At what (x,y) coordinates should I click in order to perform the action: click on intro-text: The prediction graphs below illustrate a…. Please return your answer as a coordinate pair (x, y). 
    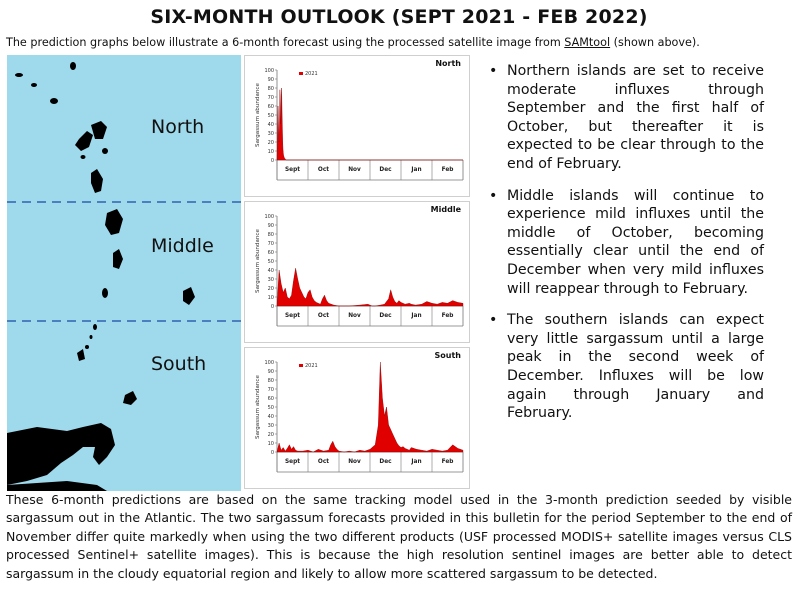
    Looking at the image, I should click on (401, 42).